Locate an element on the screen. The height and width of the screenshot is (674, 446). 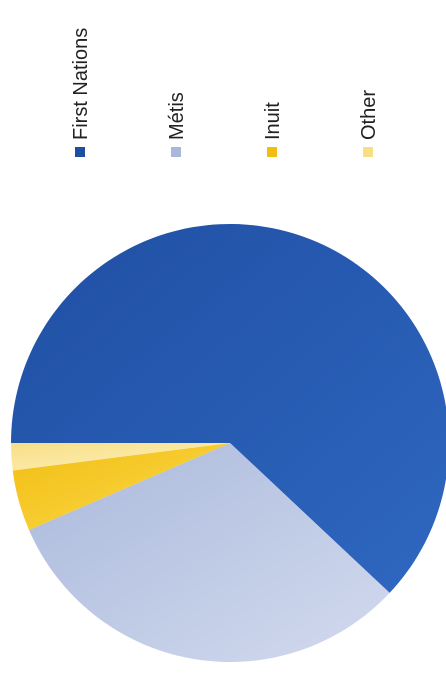
chart-legend: First Nations Métis Inuit Other is located at coordinates (225, 92).